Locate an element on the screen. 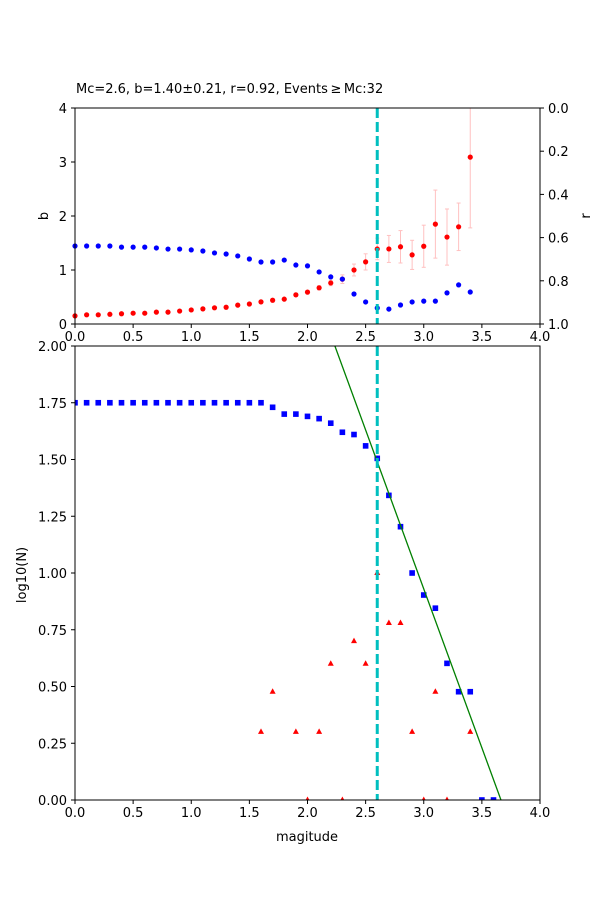 The image size is (600, 900). x-tick-label: 1.0 is located at coordinates (191, 813).